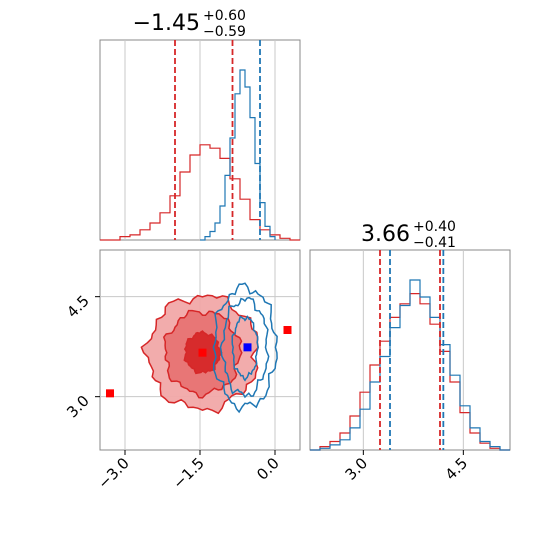 Image resolution: width=550 pixels, height=550 pixels. I want to click on panel-bottom-right-marks, so click(410, 350).